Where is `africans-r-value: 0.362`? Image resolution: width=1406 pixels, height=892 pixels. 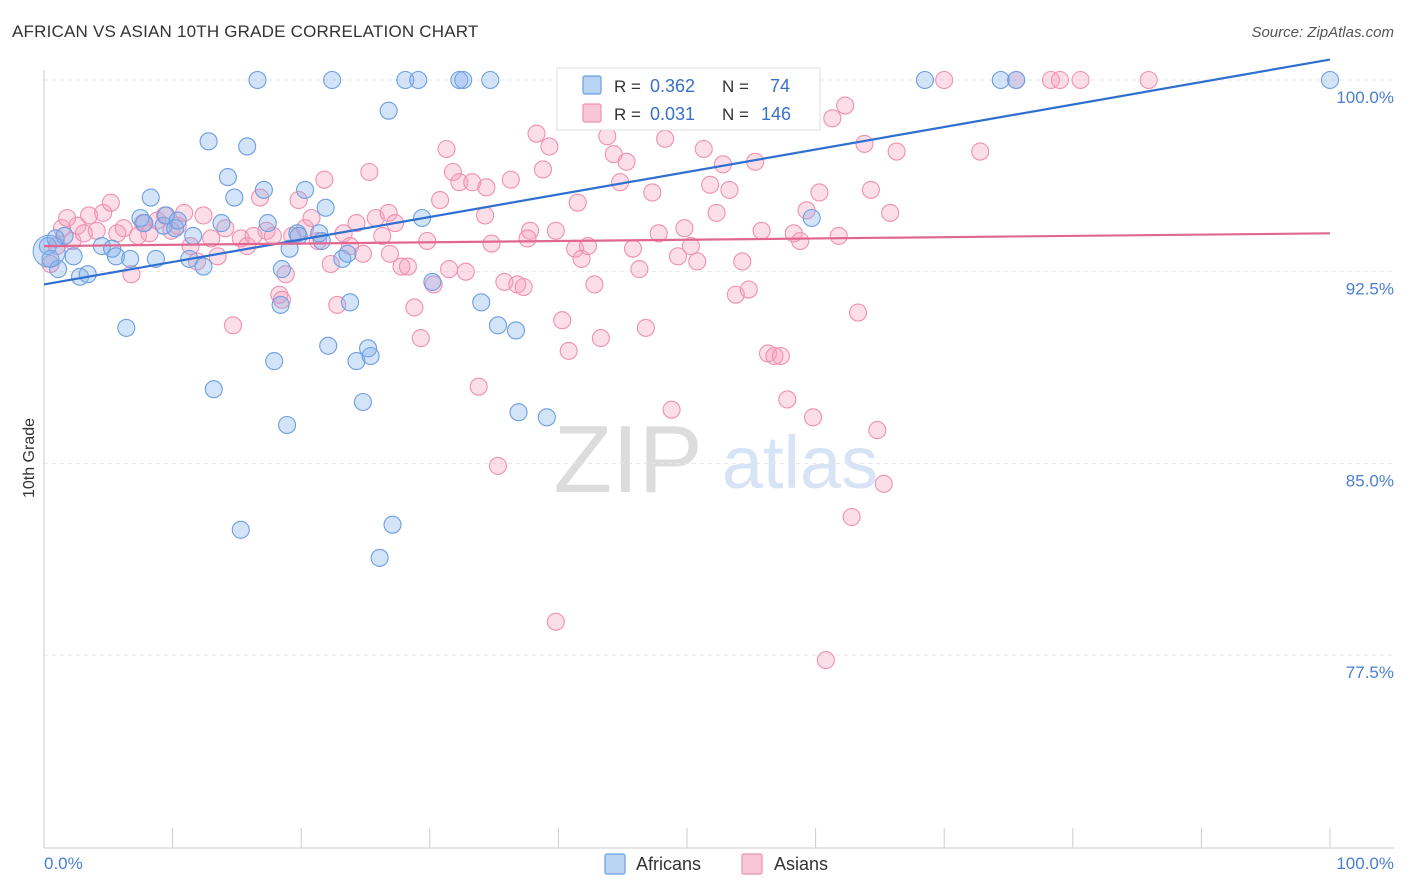
africans-r-value: 0.362 is located at coordinates (672, 86).